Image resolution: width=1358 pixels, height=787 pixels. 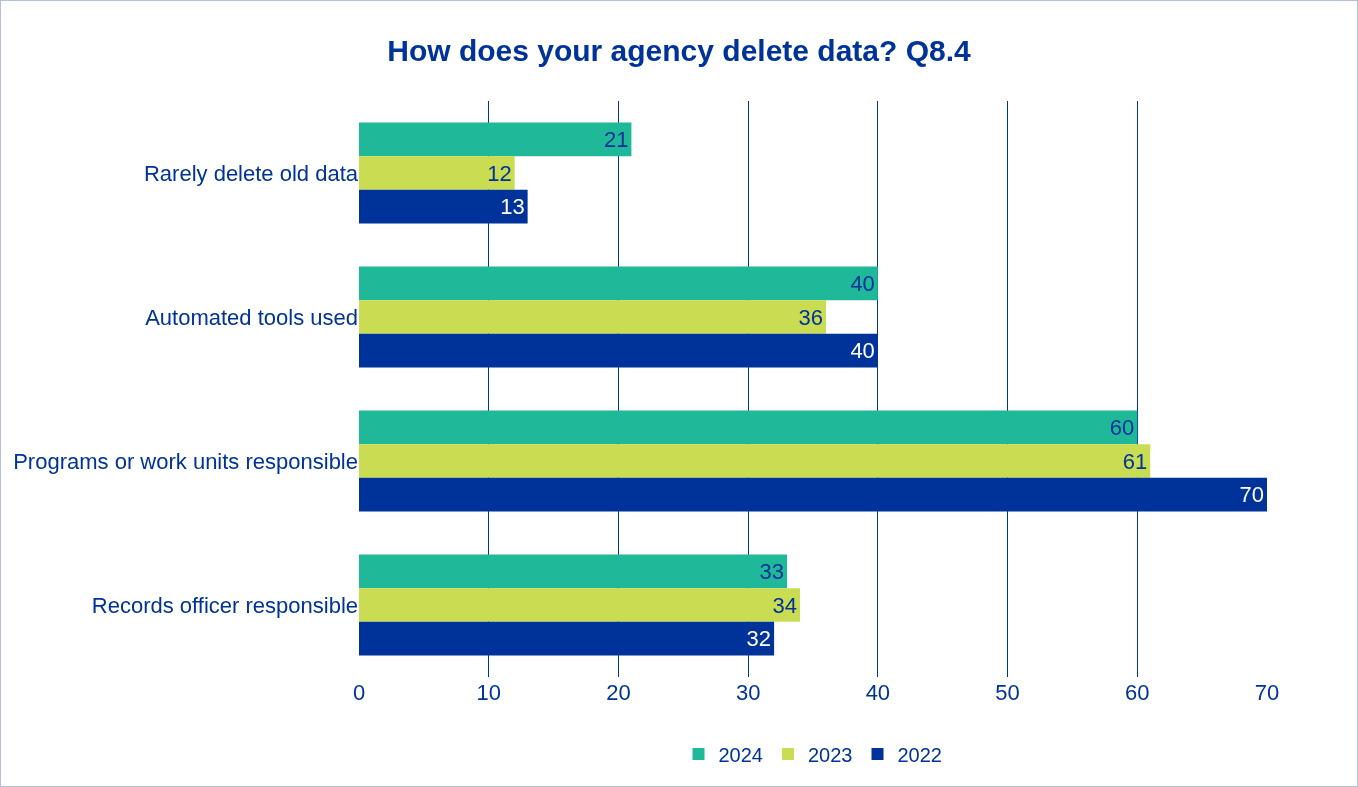 I want to click on legend-label: 2024, so click(x=740, y=754).